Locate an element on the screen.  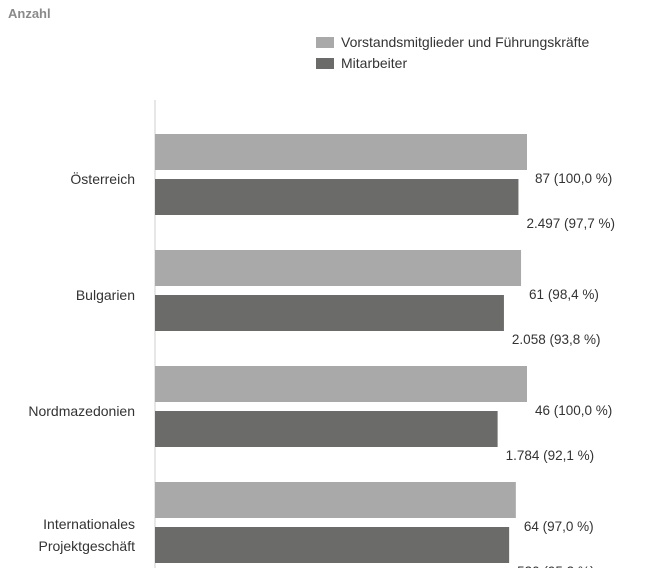
legend-label-2: Mitarbeiter is located at coordinates (374, 63).